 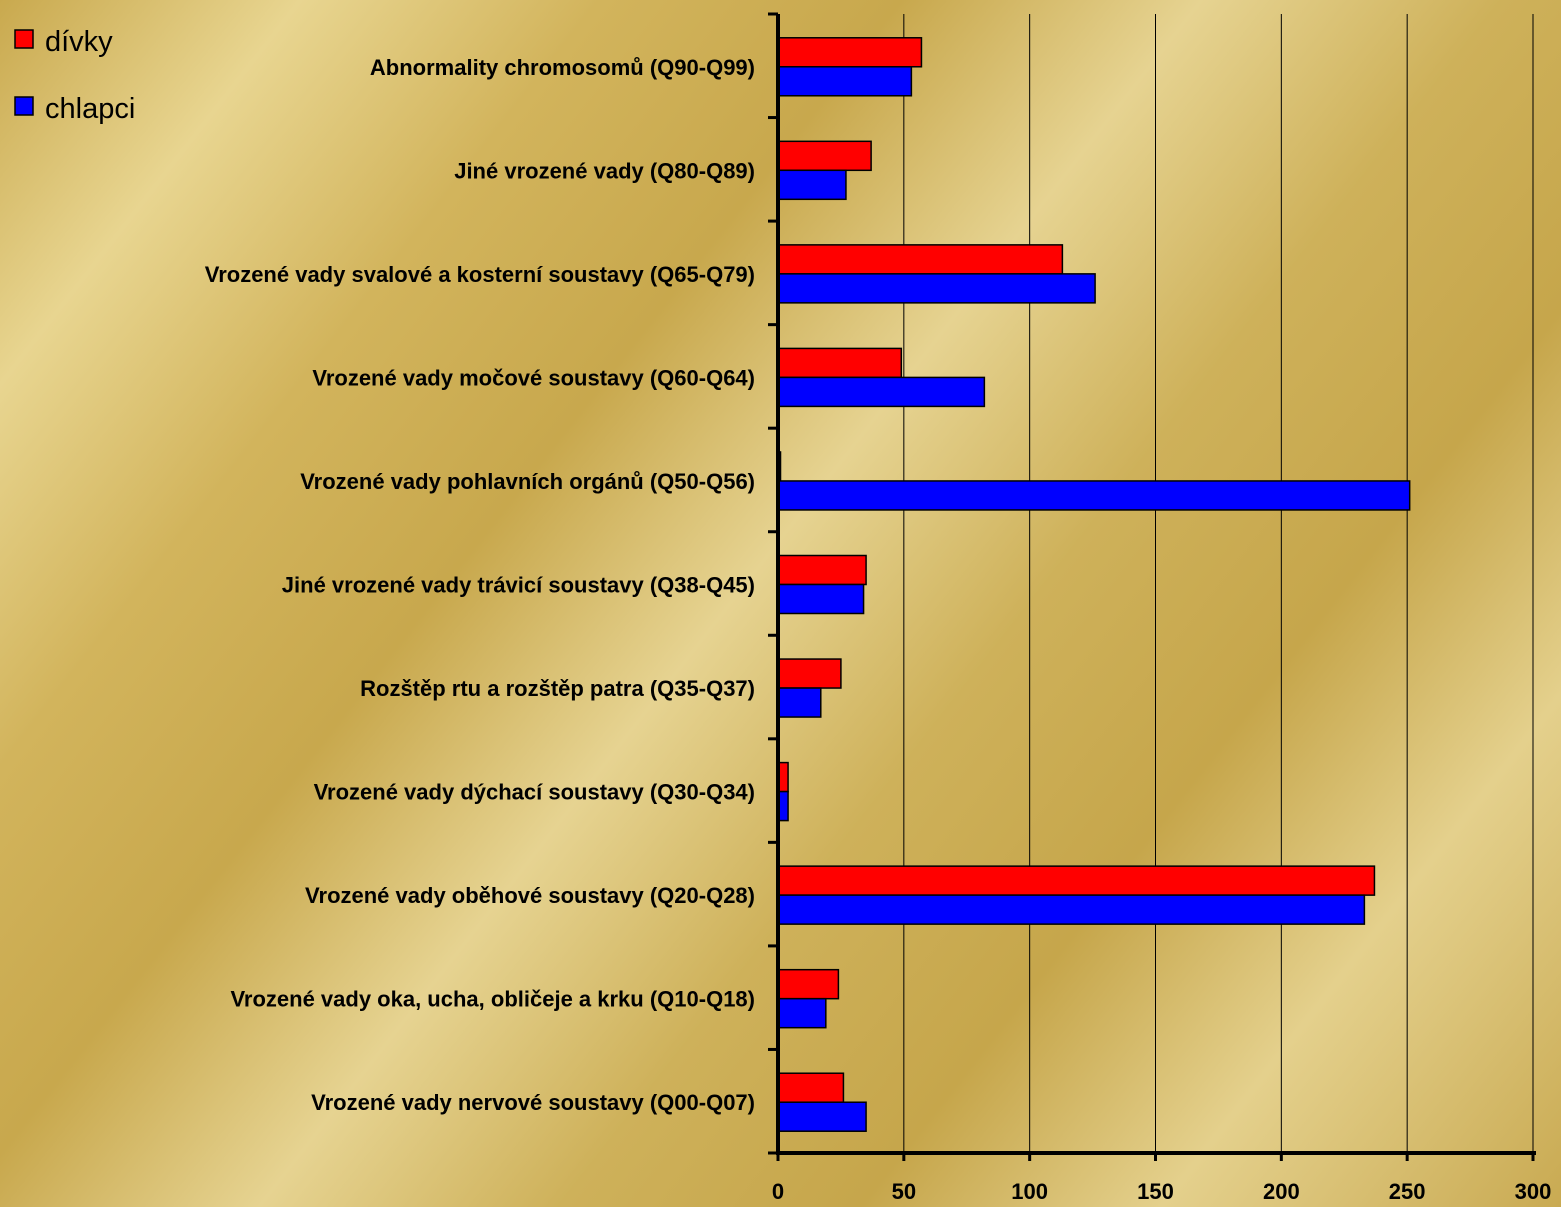 What do you see at coordinates (533, 1102) in the screenshot?
I see `category-label: Vrozené vady nervové soustavy (Q00-Q07)` at bounding box center [533, 1102].